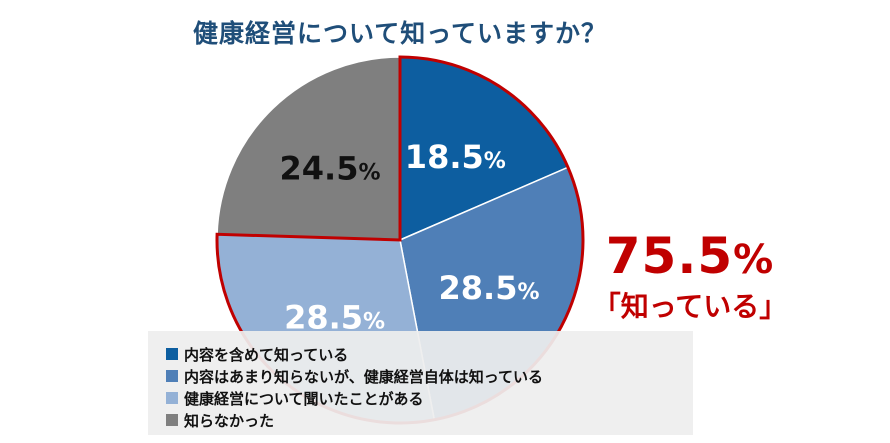  What do you see at coordinates (429, 354) in the screenshot?
I see `legend-item: 内容を含めて知っている` at bounding box center [429, 354].